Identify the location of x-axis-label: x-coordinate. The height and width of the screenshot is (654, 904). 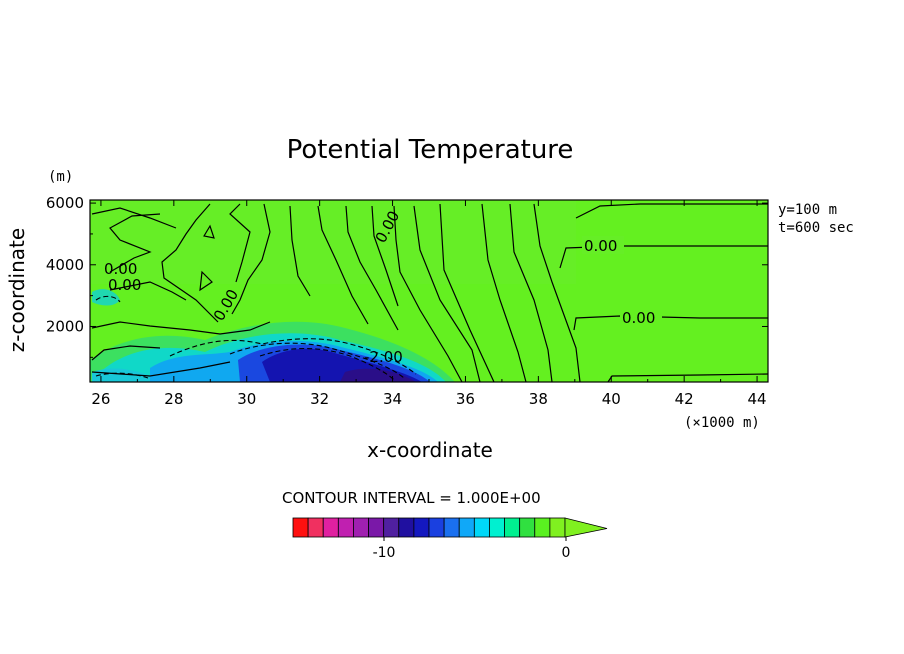
(430, 450).